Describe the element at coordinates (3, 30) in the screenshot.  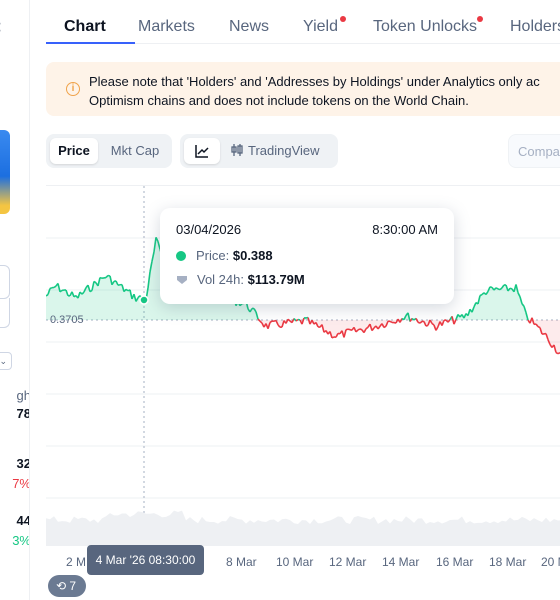
I see `more-icon: ••` at that location.